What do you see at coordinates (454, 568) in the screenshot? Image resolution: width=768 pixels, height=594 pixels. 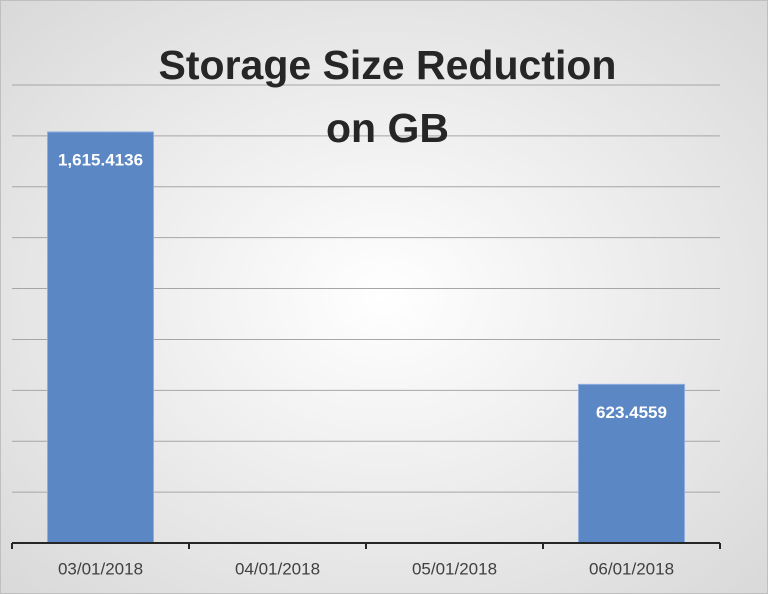 I see `x-tick-label: 05/01/2018` at bounding box center [454, 568].